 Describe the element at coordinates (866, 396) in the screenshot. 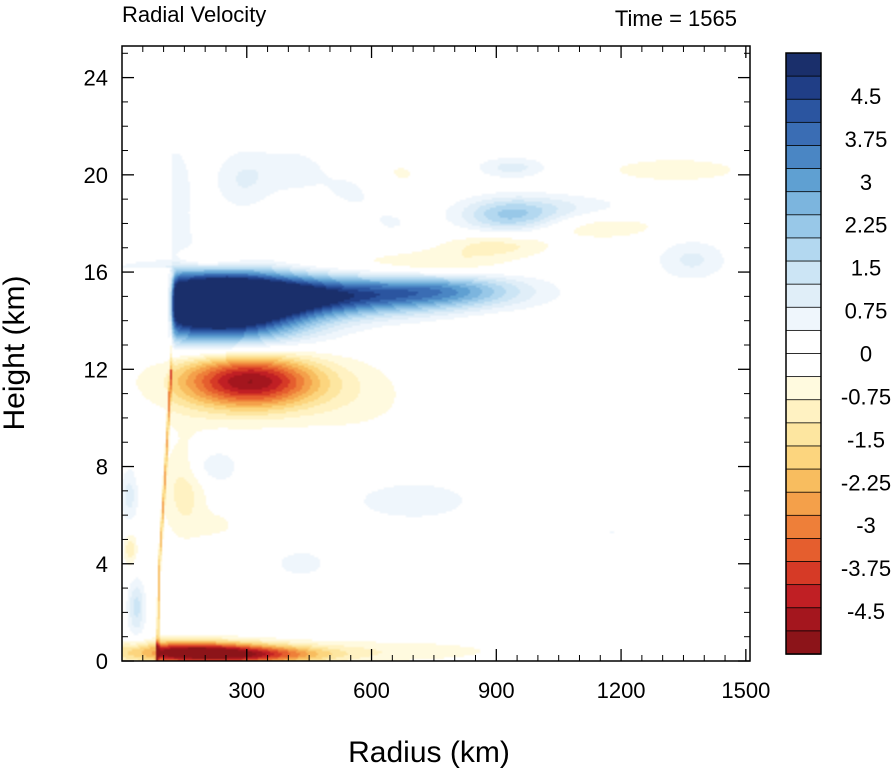

I see `colorbar-label: -0.75` at that location.